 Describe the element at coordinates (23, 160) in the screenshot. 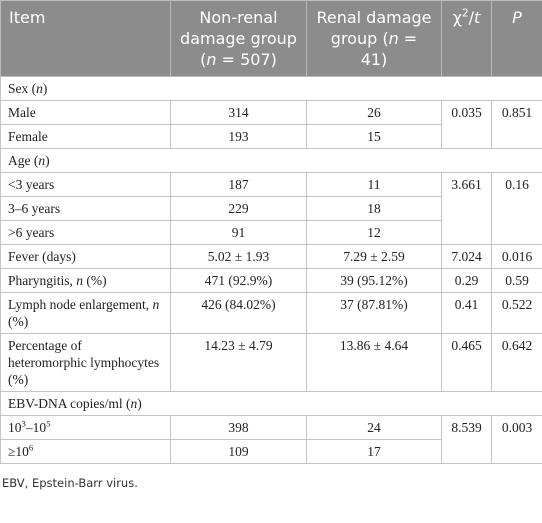

I see `text-segment: Age (` at that location.